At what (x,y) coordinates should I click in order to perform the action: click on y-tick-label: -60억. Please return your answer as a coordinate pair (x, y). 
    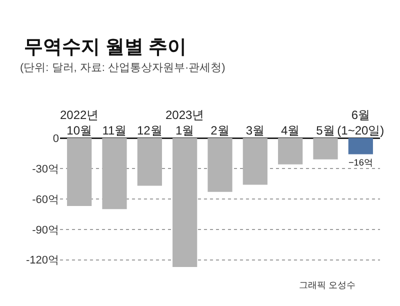
    Looking at the image, I should click on (45, 200).